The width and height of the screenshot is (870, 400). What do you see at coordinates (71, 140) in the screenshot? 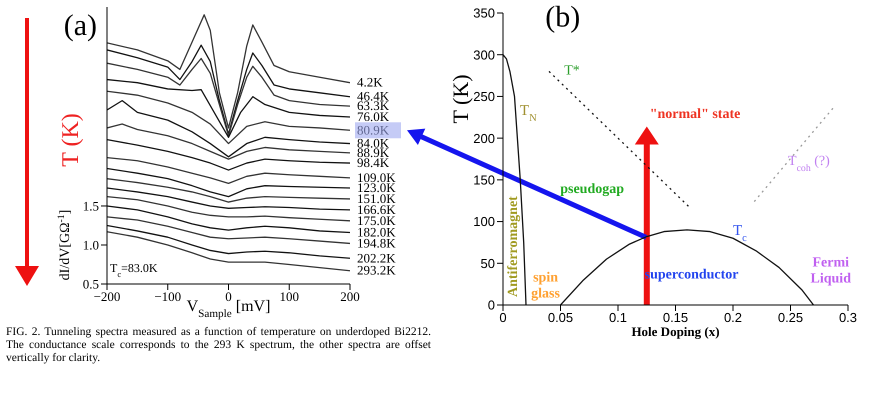
I see `text: T (K)` at bounding box center [71, 140].